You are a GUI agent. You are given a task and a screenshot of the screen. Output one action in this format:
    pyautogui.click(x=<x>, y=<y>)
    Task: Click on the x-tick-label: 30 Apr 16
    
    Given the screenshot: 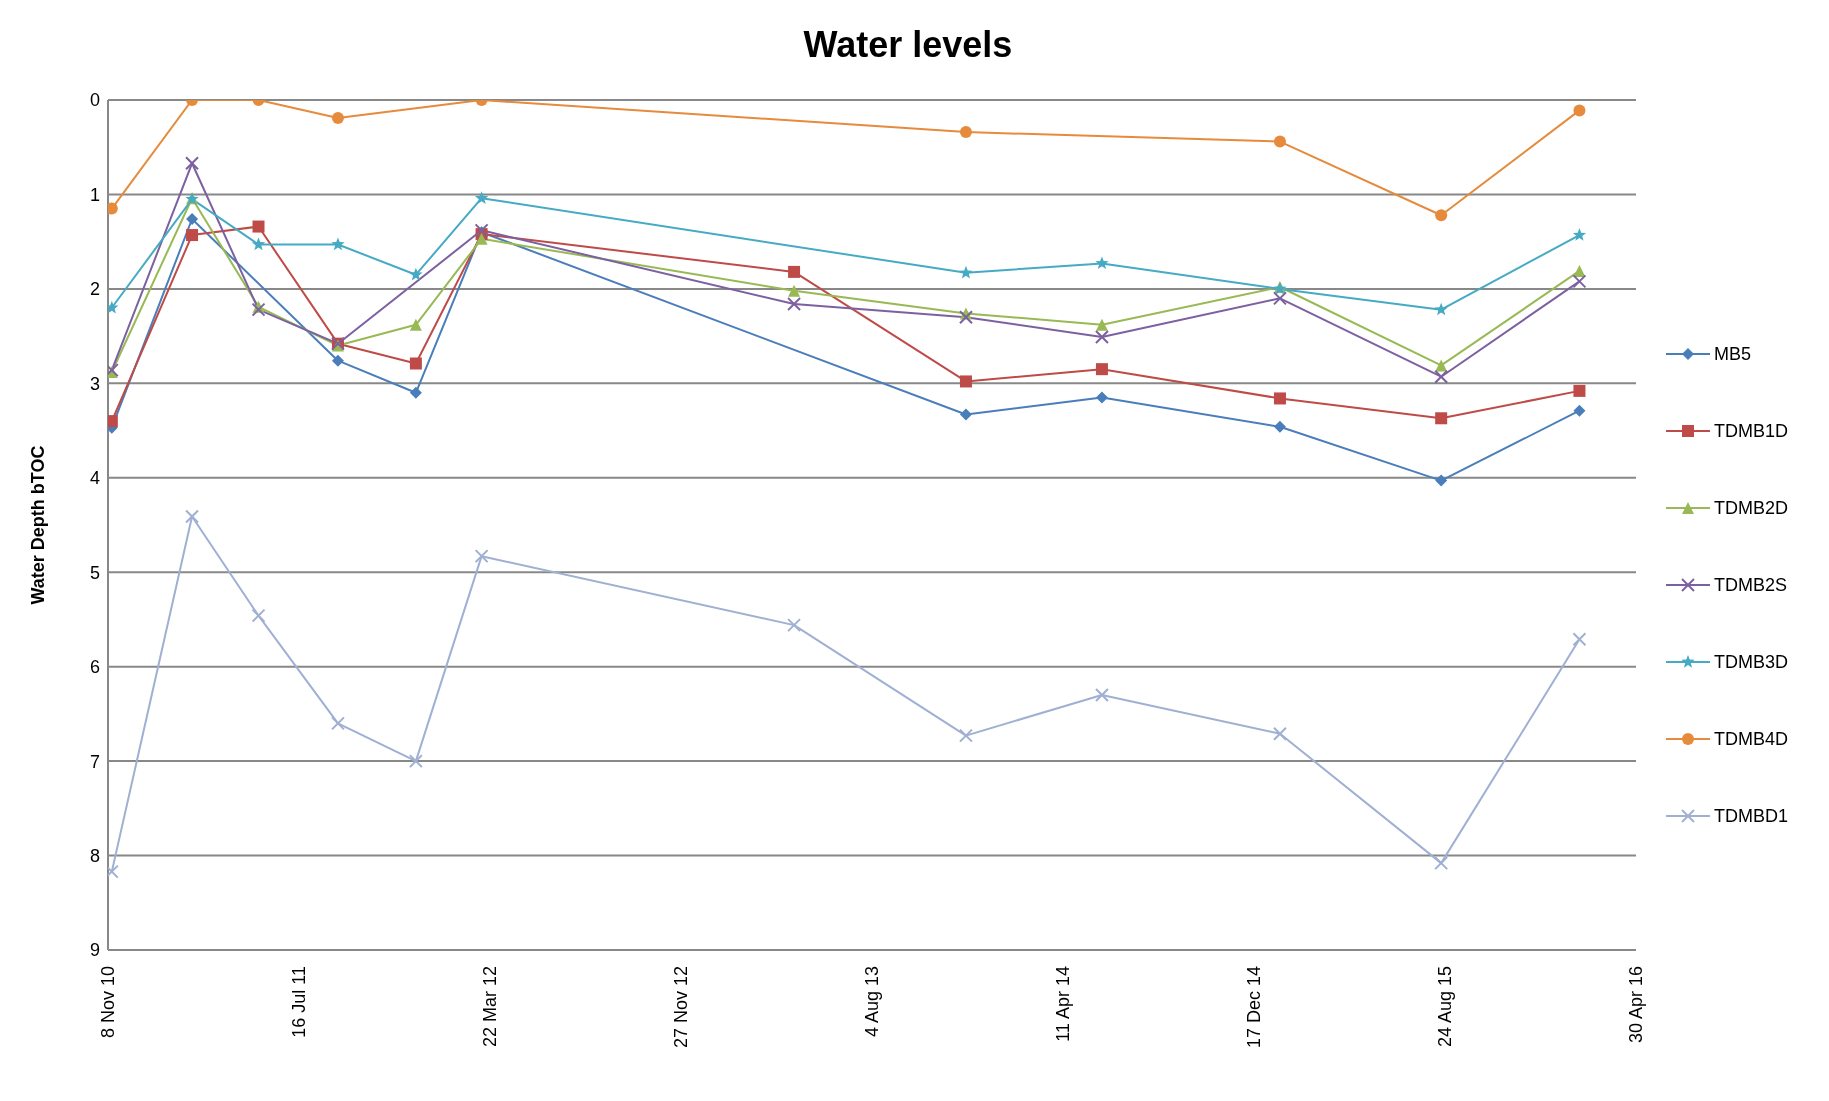 What is the action you would take?
    pyautogui.click(x=1635, y=1005)
    